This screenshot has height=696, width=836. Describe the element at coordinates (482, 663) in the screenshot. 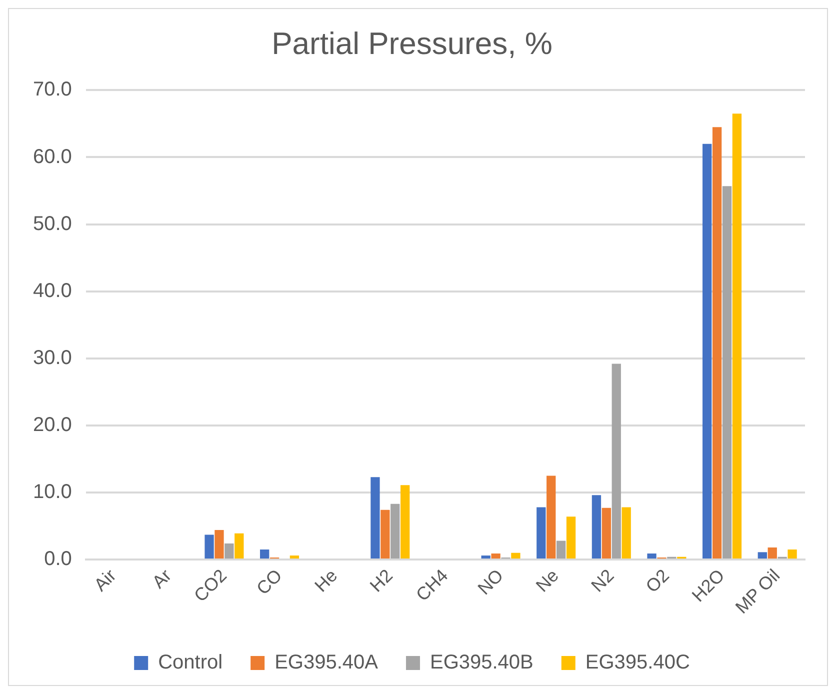

I see `legend-label: EG395.40B` at that location.